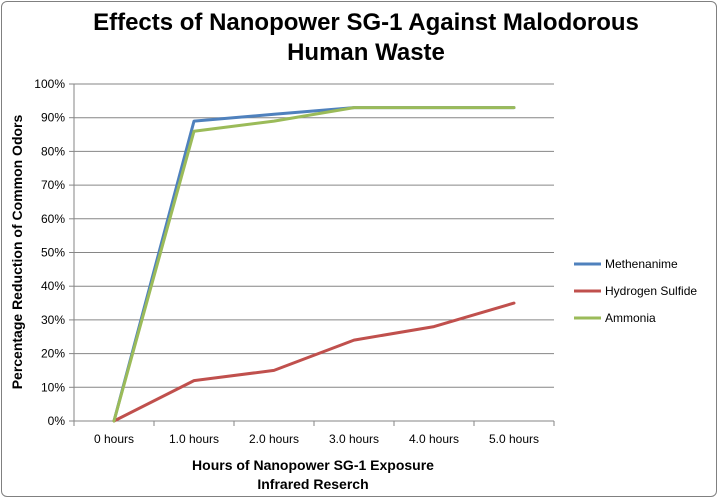 The height and width of the screenshot is (500, 720). What do you see at coordinates (17, 251) in the screenshot?
I see `y-axis-title: Percentage Reduction of Common Odors` at bounding box center [17, 251].